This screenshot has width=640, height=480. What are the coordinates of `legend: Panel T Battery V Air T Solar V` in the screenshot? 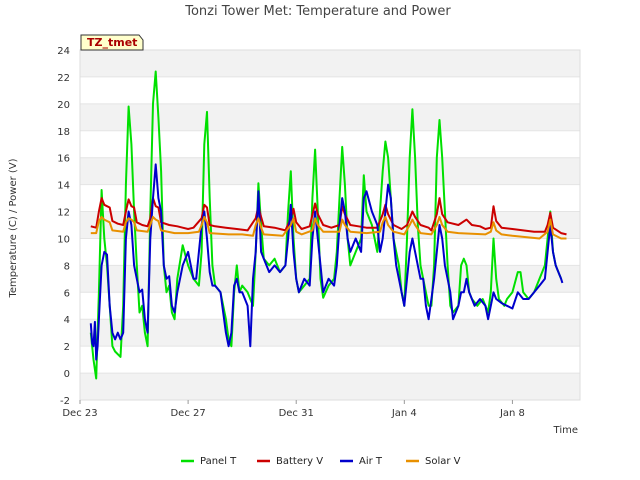 It's located at (321, 461).